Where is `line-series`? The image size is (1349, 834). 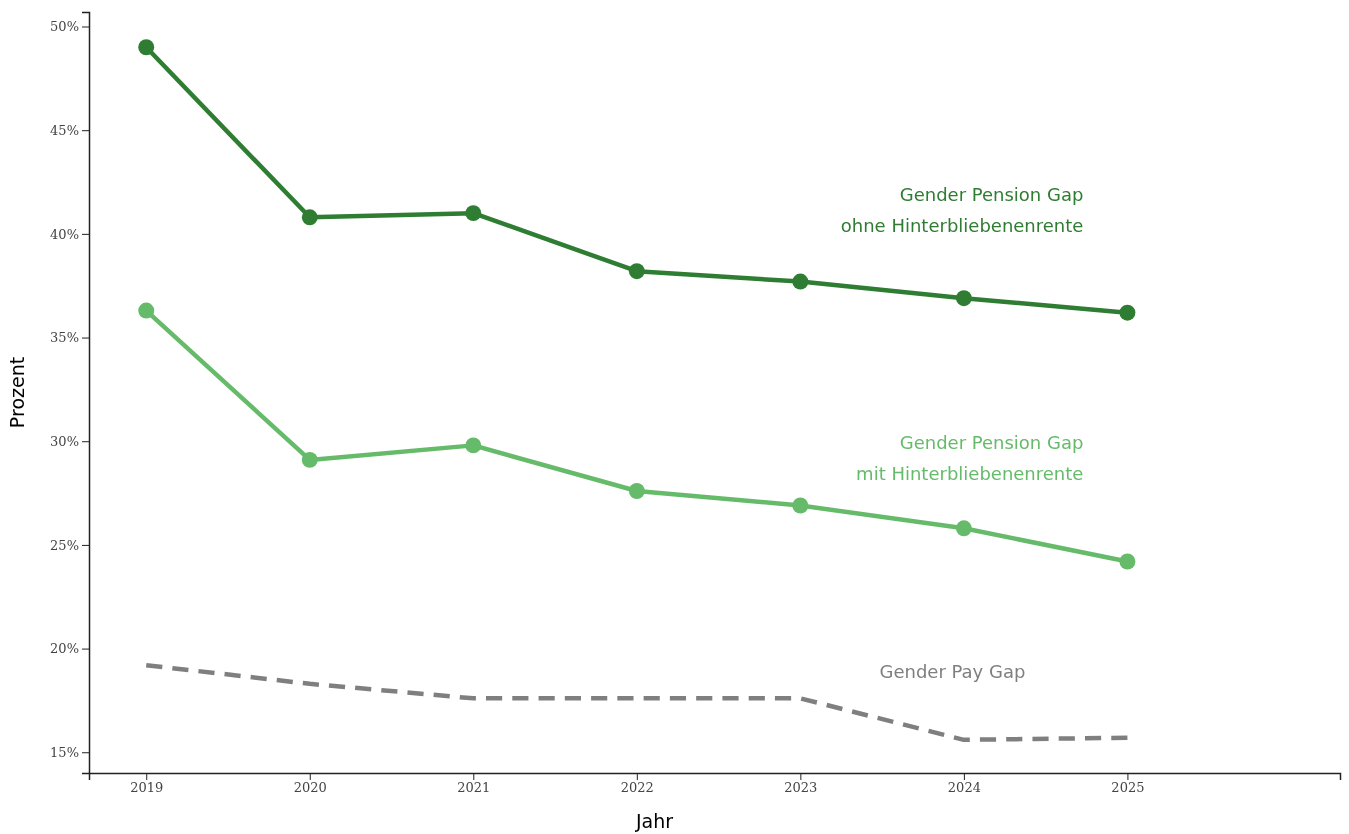 line-series is located at coordinates (636, 702).